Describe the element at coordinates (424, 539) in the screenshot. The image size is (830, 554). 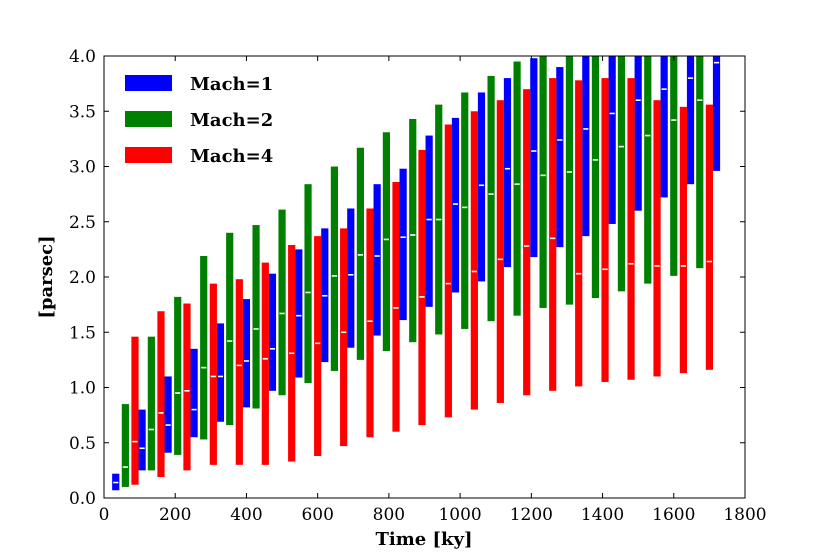
I see `x-axis-title: Time [ky]` at that location.